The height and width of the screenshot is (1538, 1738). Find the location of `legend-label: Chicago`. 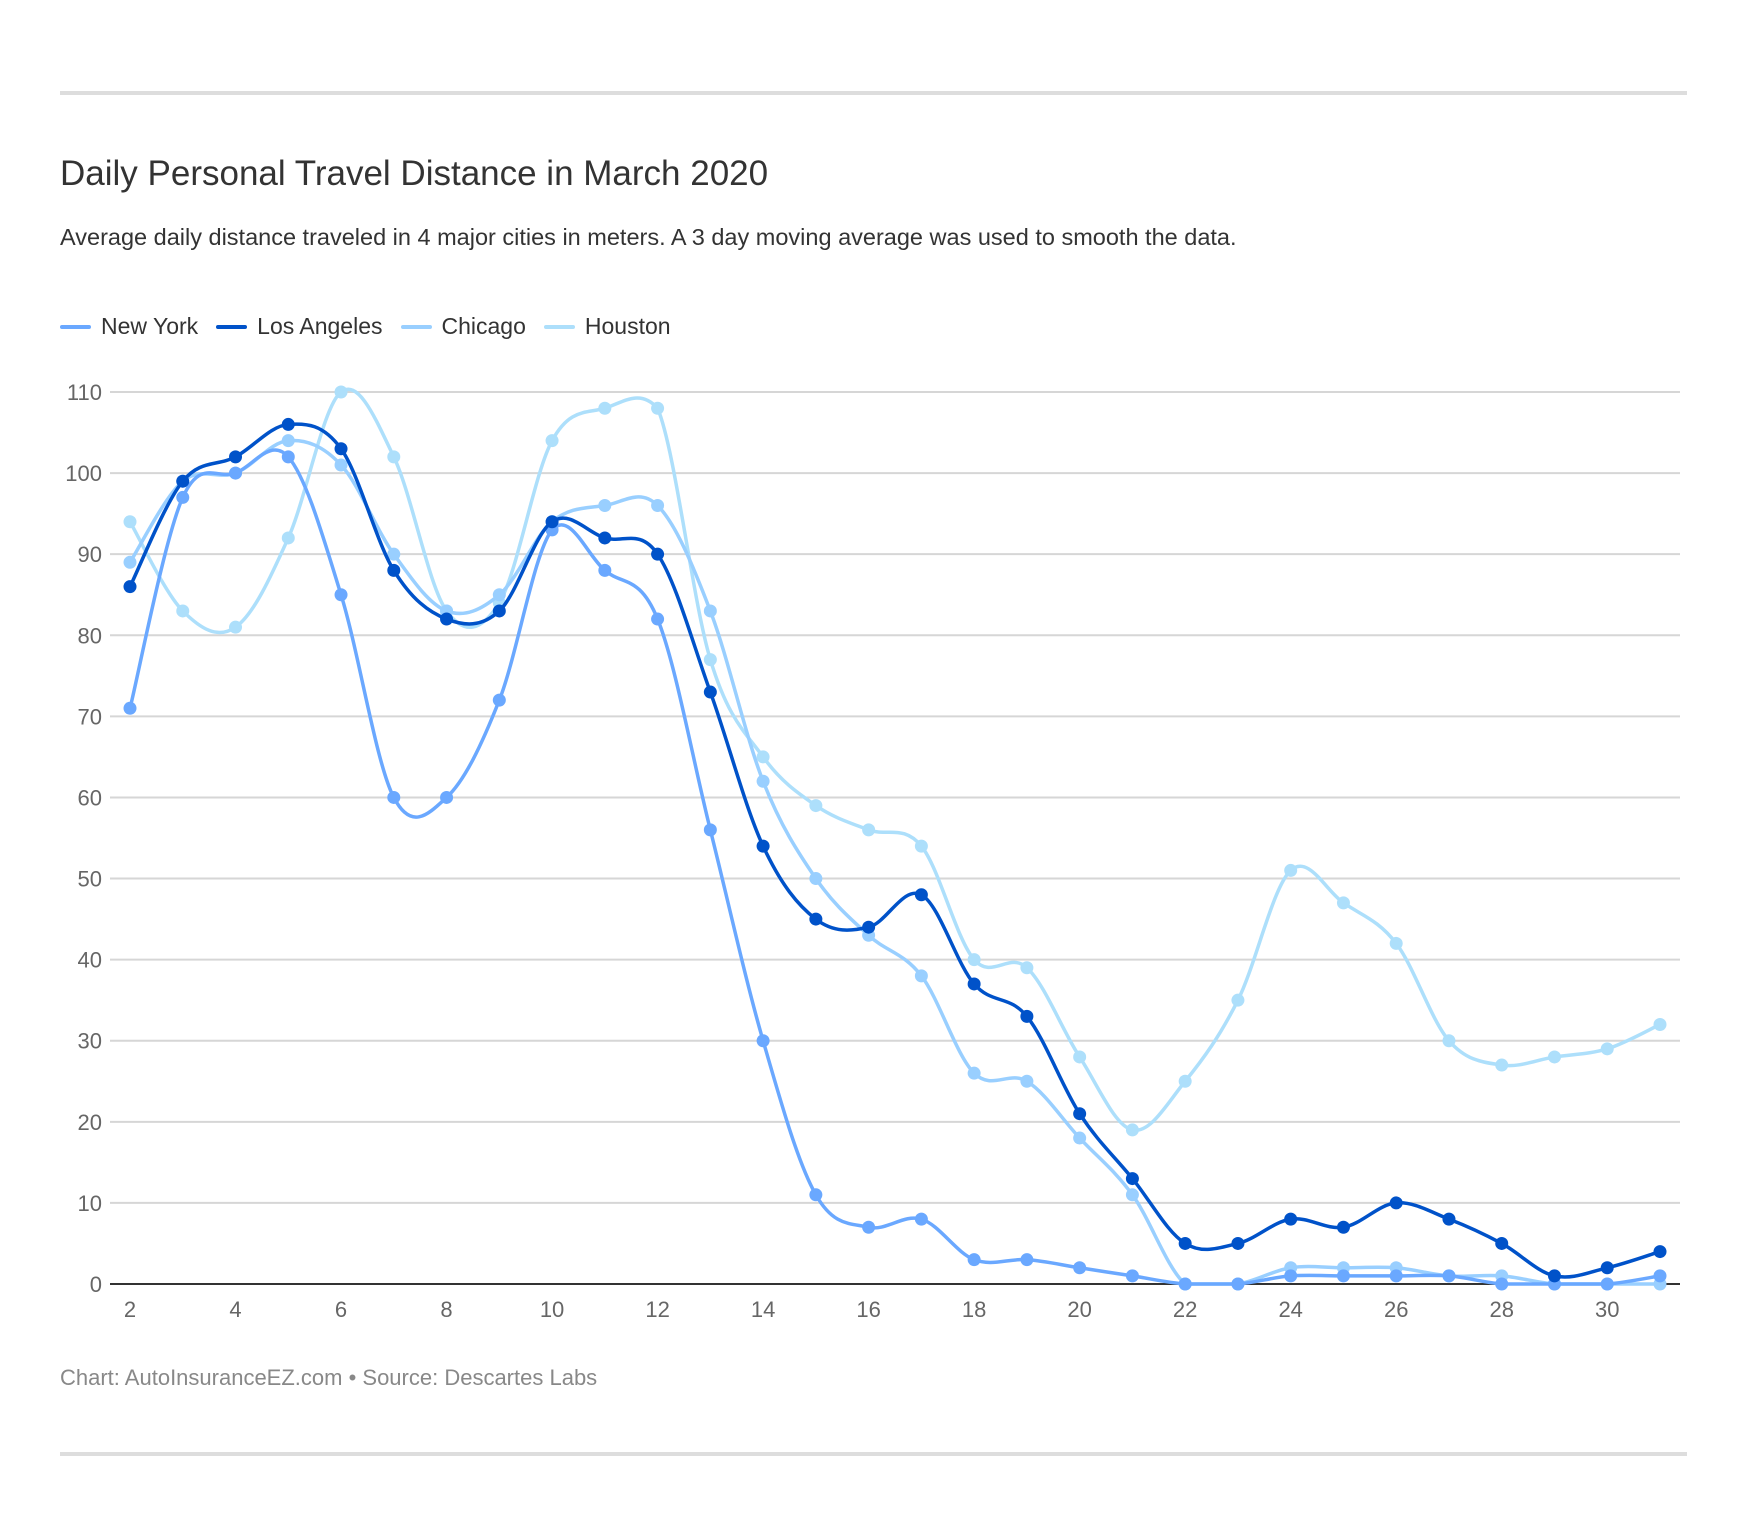

legend-label: Chicago is located at coordinates (483, 326).